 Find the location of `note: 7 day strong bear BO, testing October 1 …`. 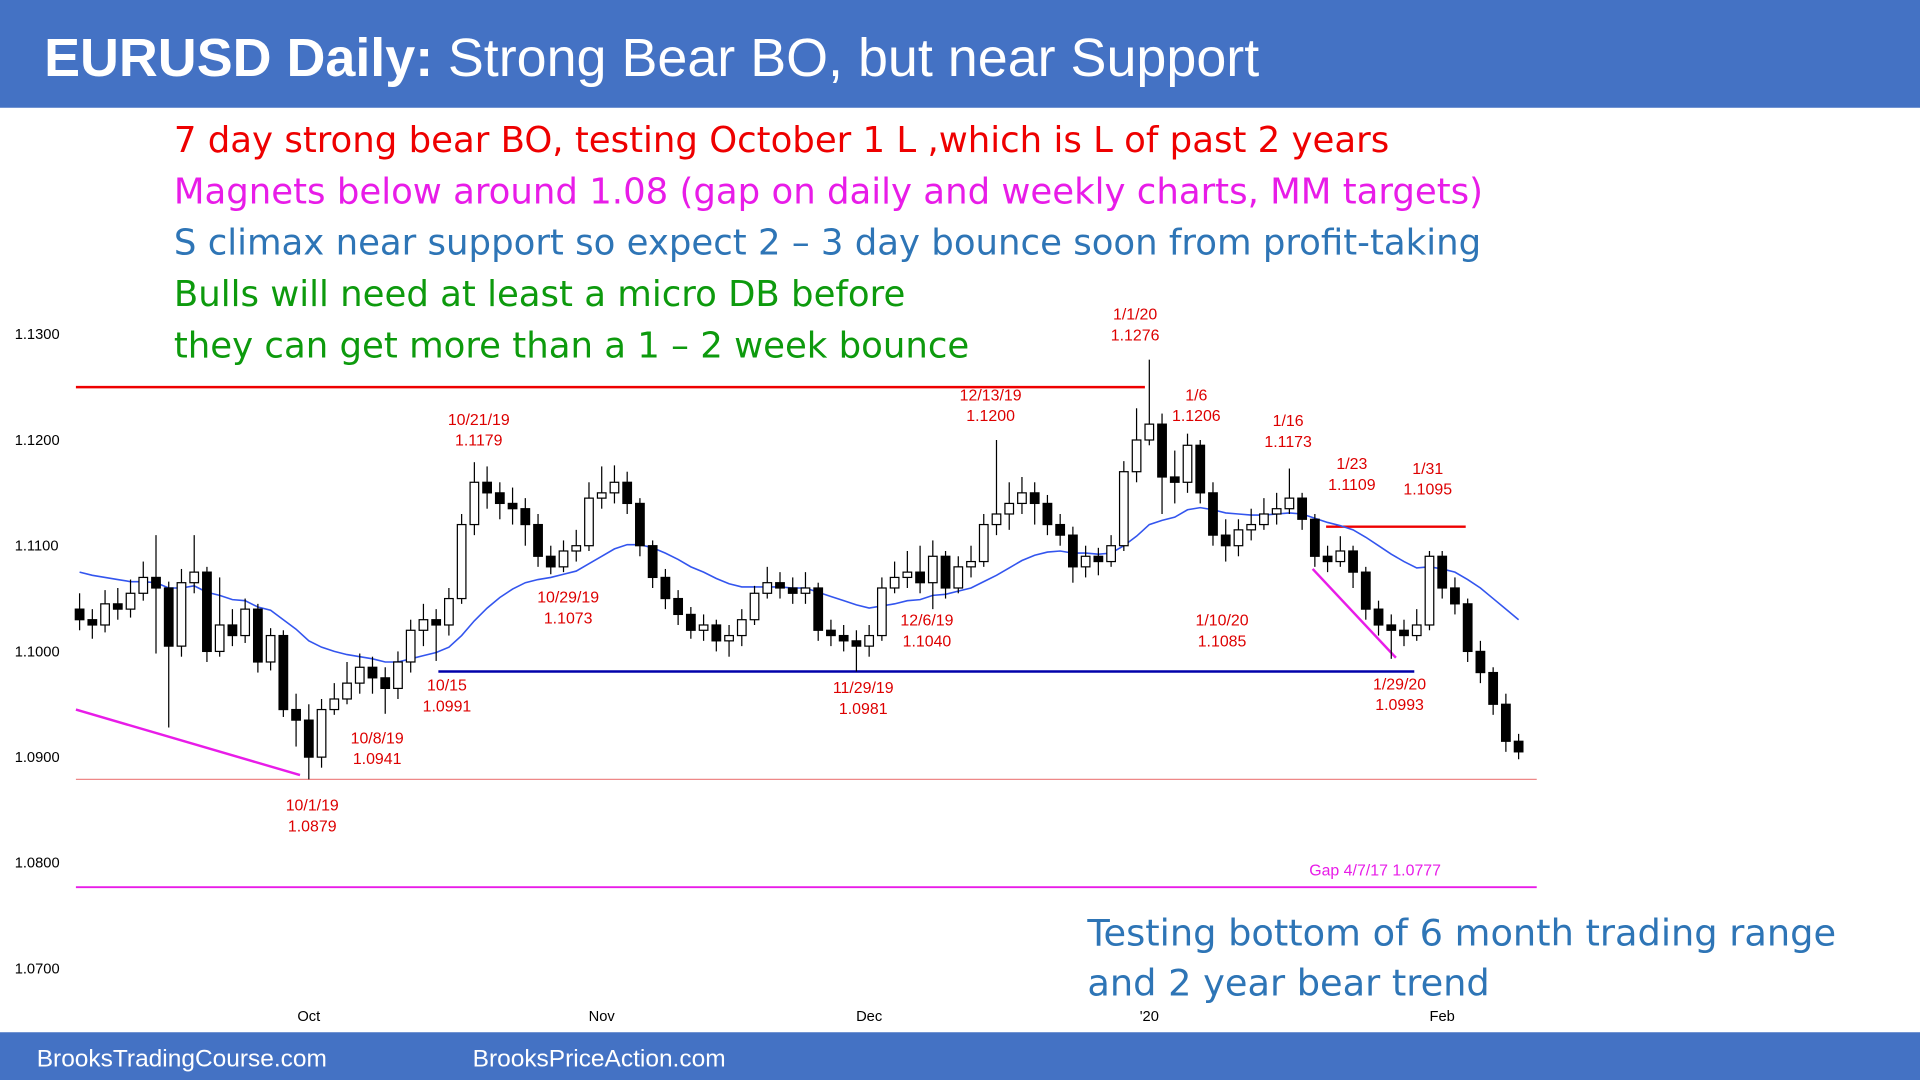

note: 7 day strong bear BO, testing October 1 … is located at coordinates (781, 140).